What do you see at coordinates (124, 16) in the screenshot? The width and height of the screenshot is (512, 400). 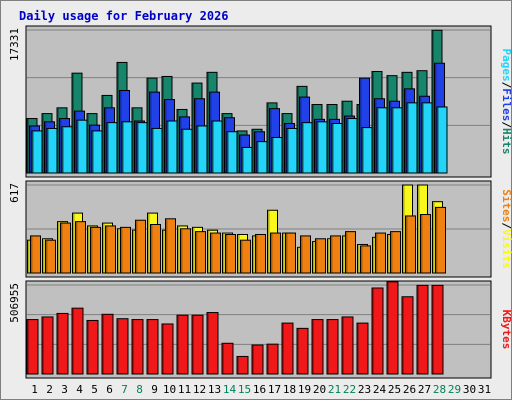 I see `chart-title: Daily usage for February 2026` at bounding box center [124, 16].